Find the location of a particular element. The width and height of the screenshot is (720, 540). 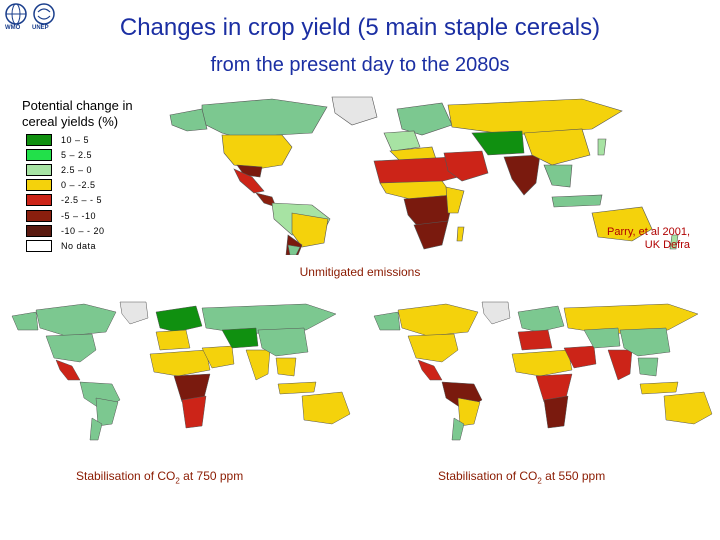

region-japan is located at coordinates (602, 147).